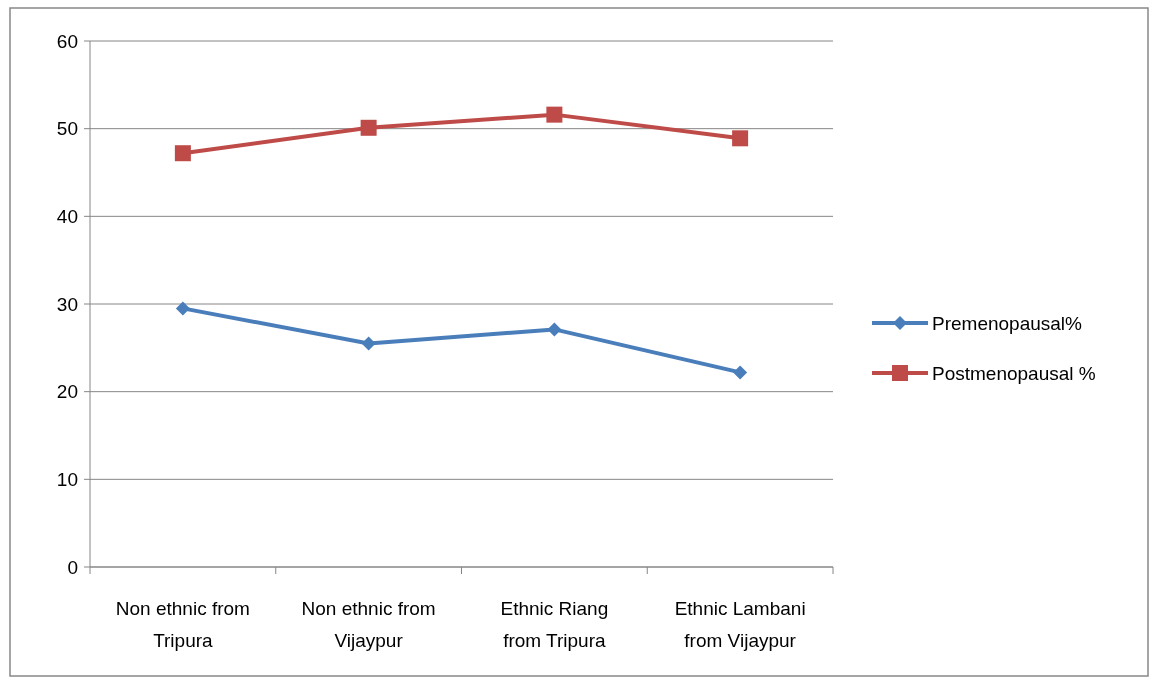  I want to click on legend-label: Premenopausal%, so click(1007, 323).